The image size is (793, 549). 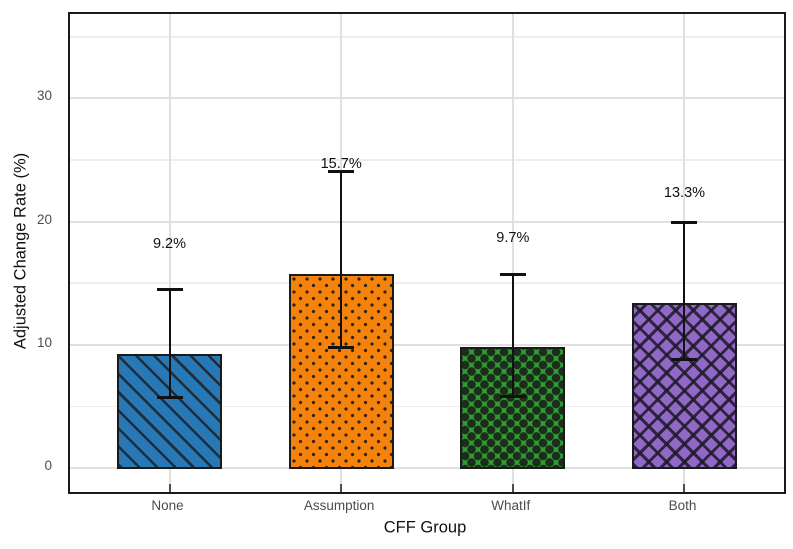 What do you see at coordinates (513, 237) in the screenshot?
I see `bar-value-label: 9.7%` at bounding box center [513, 237].